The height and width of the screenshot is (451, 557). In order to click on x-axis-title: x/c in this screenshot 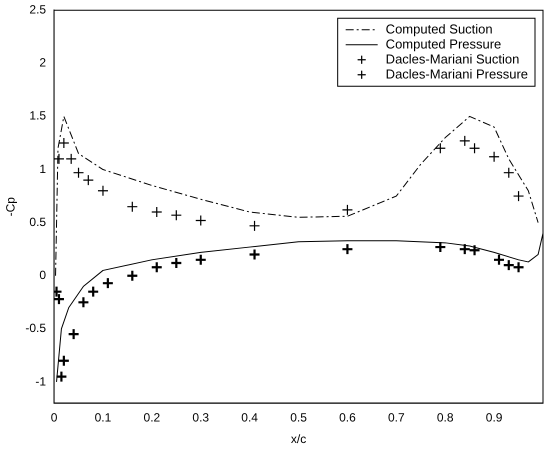, I will do `click(298, 439)`.